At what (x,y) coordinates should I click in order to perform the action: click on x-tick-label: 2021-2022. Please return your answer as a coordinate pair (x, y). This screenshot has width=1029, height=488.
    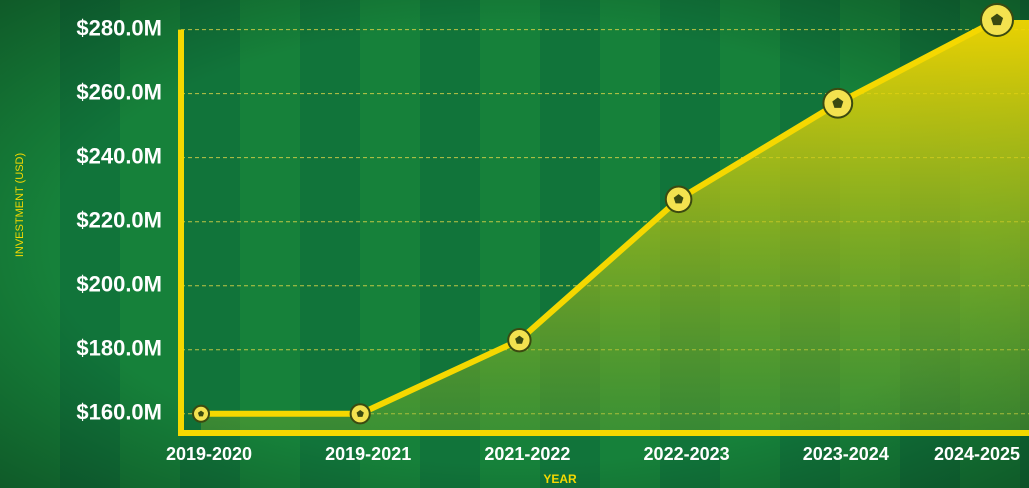
    Looking at the image, I should click on (527, 454).